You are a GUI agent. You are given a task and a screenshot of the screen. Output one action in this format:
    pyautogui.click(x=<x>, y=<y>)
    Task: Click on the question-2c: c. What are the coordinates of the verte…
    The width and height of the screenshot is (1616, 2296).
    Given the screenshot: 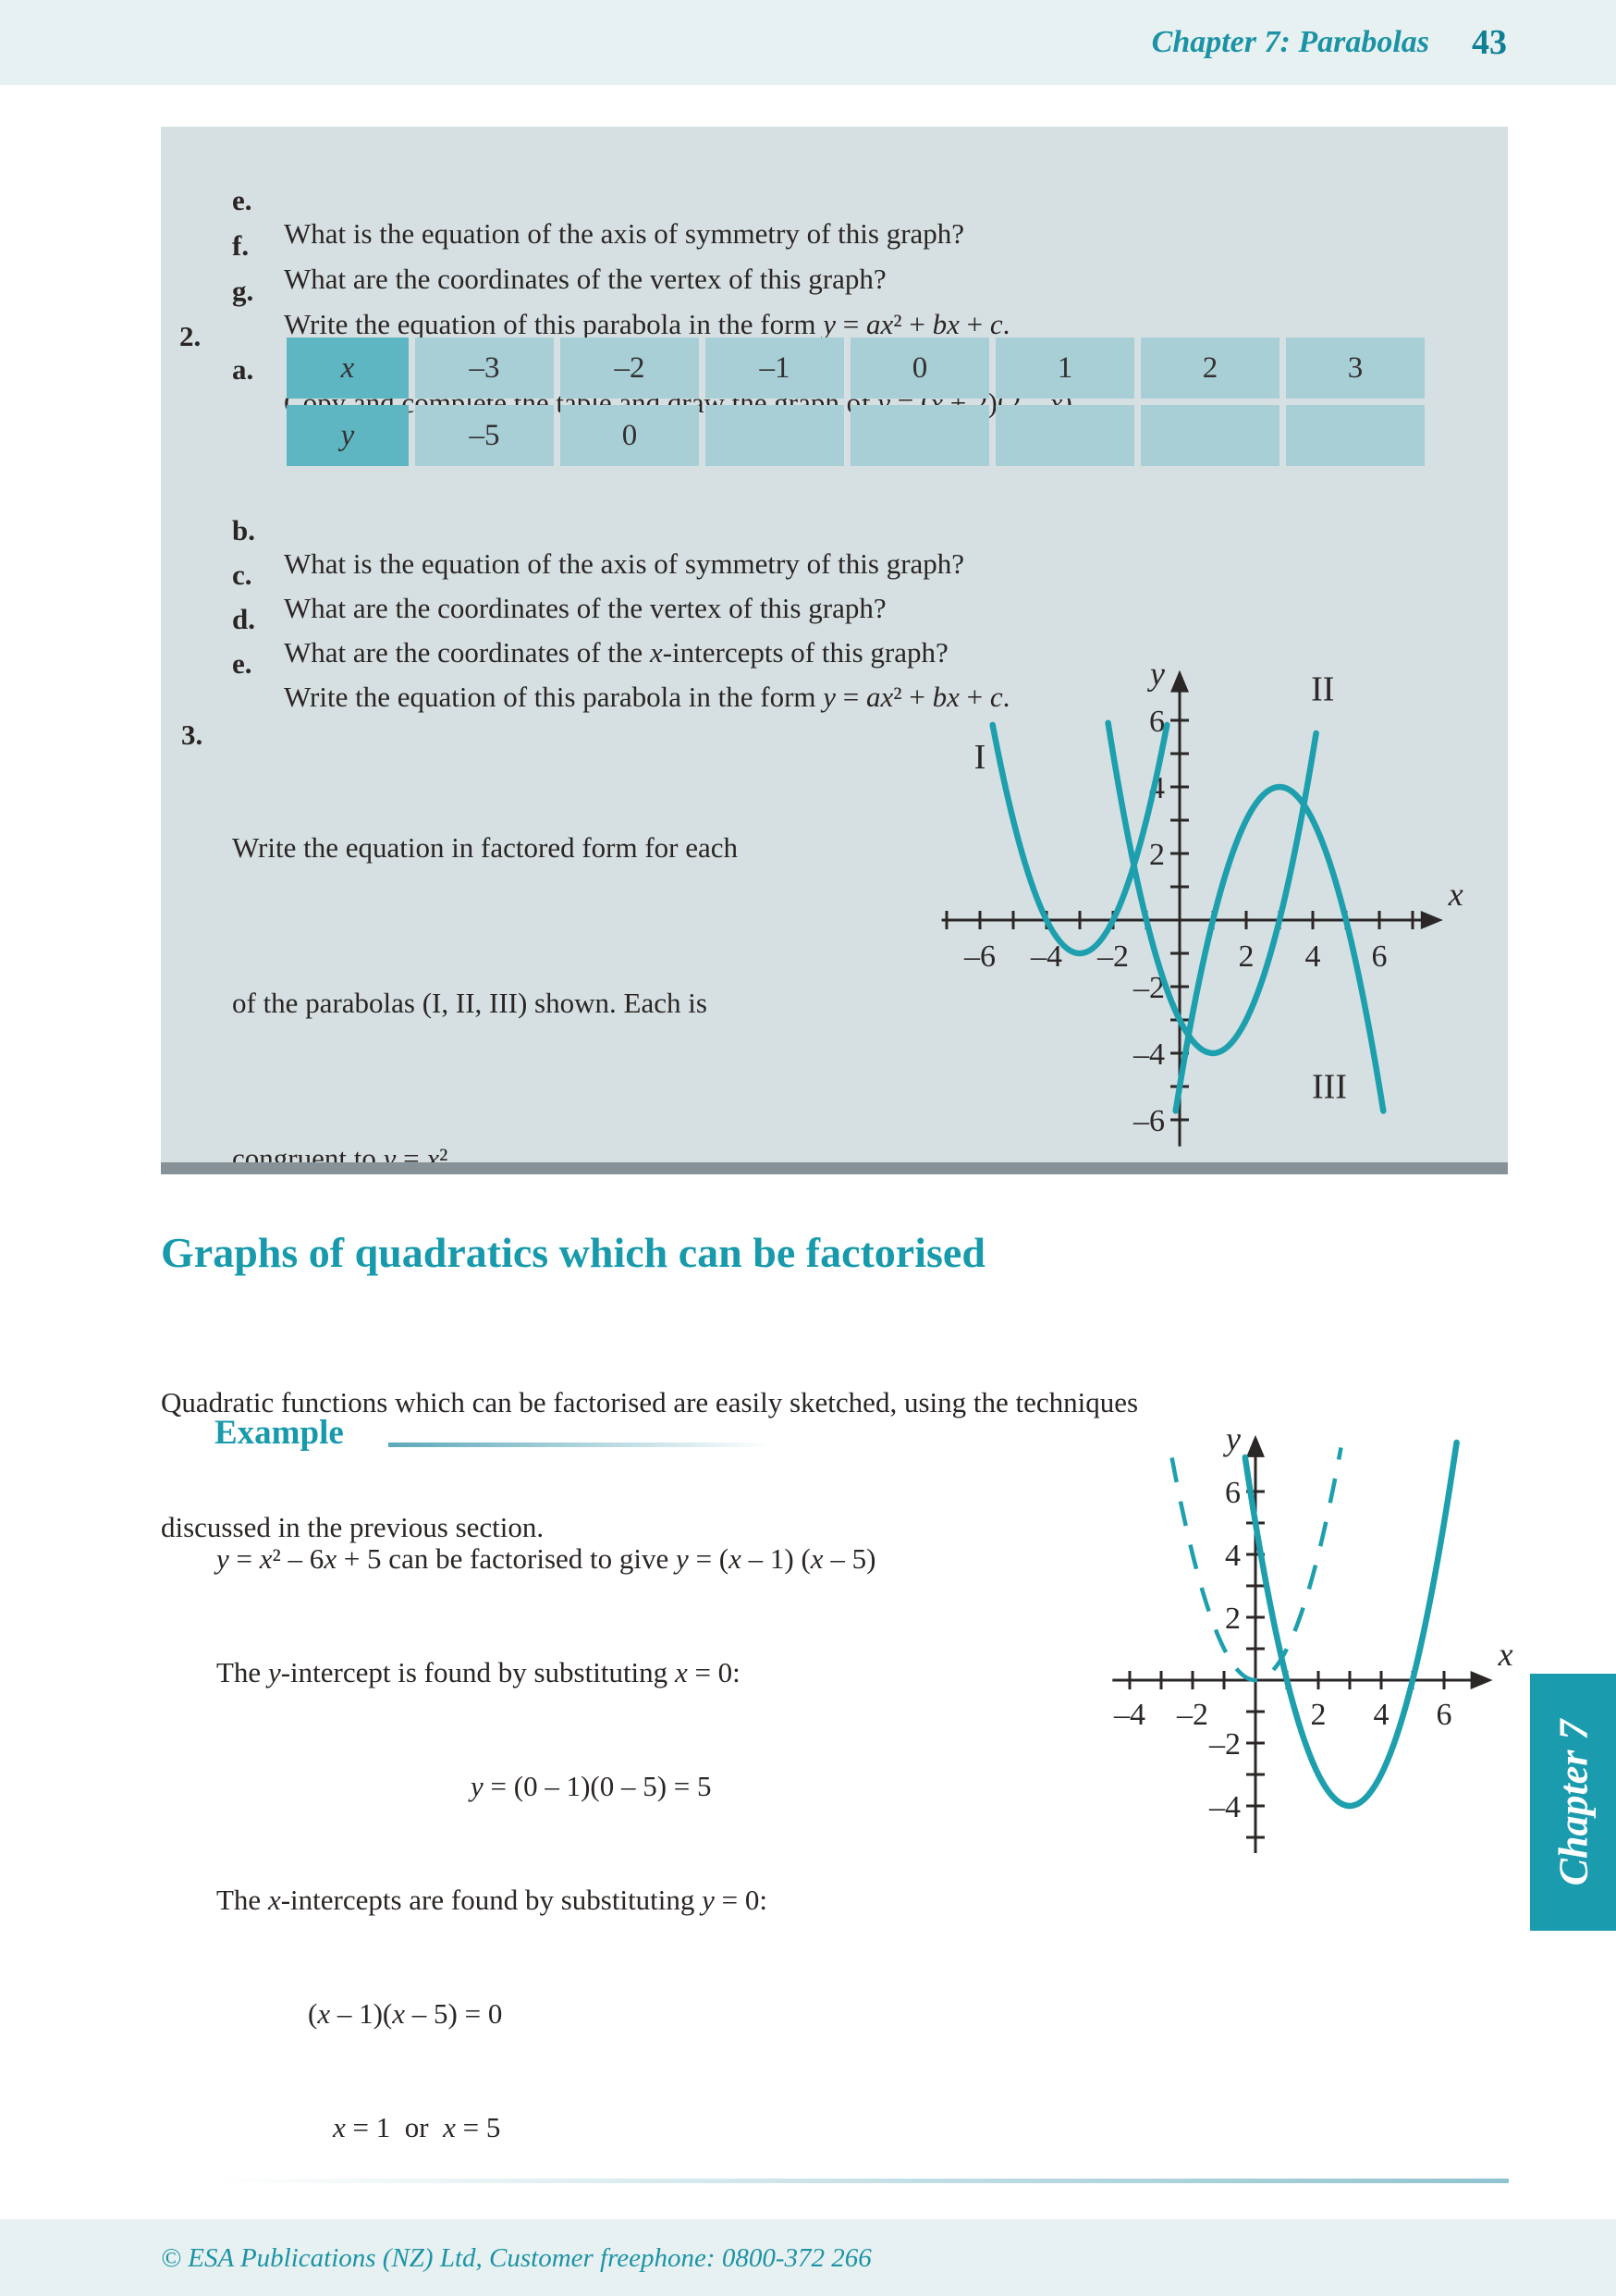 What is the action you would take?
    pyautogui.click(x=835, y=591)
    